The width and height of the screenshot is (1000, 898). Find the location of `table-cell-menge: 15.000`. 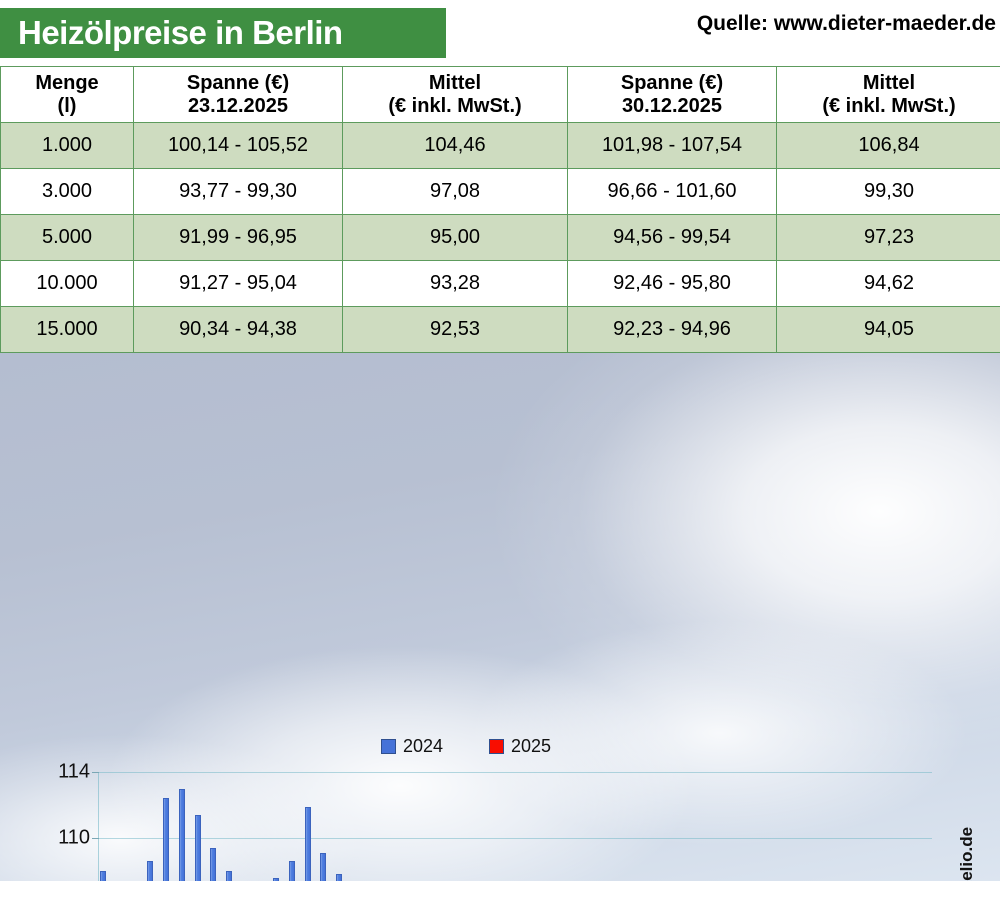

table-cell-menge: 15.000 is located at coordinates (67, 329).